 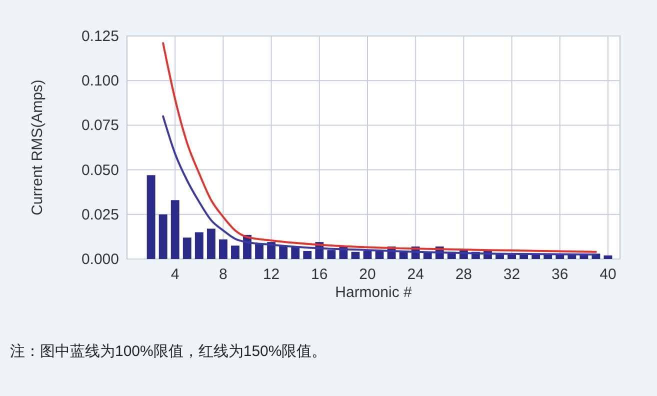 I want to click on x-tick-label: 24, so click(x=415, y=274).